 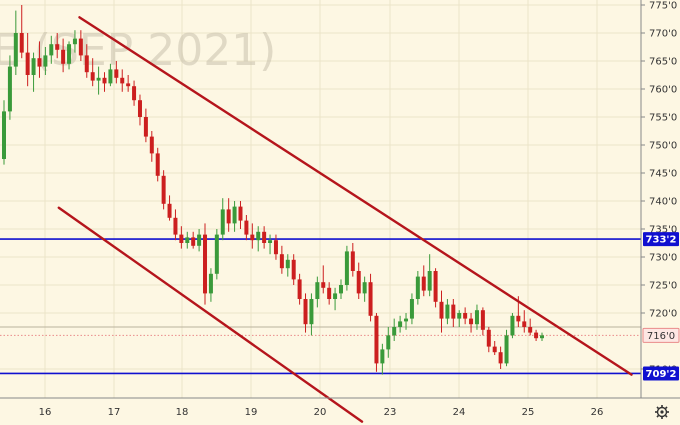 What do you see at coordinates (251, 412) in the screenshot?
I see `x-tick-label: 19` at bounding box center [251, 412].